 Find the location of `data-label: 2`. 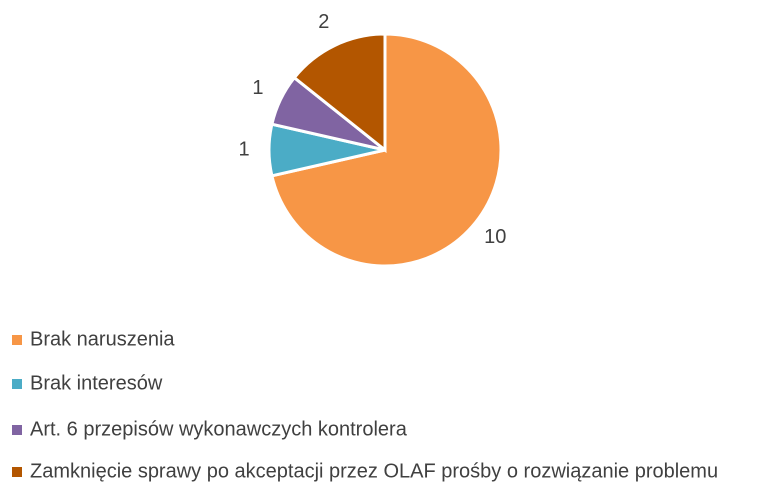

data-label: 2 is located at coordinates (323, 22).